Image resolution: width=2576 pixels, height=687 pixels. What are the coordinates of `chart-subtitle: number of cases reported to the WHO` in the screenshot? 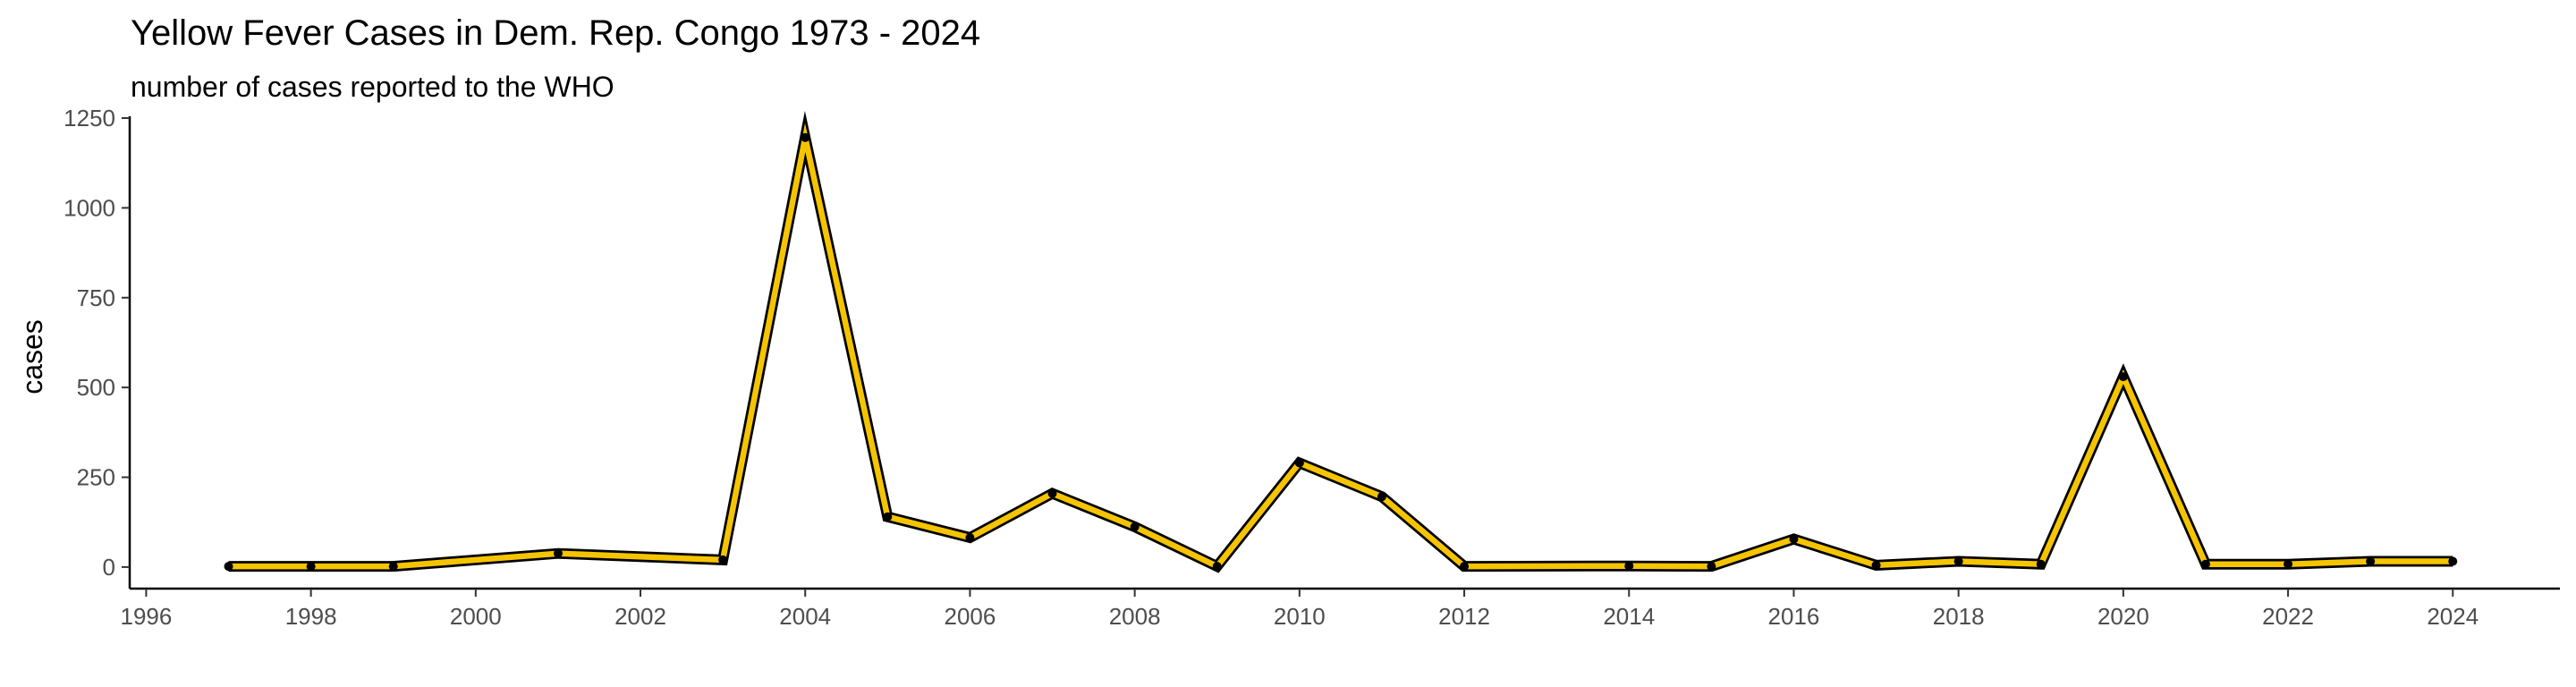 It's located at (372, 87).